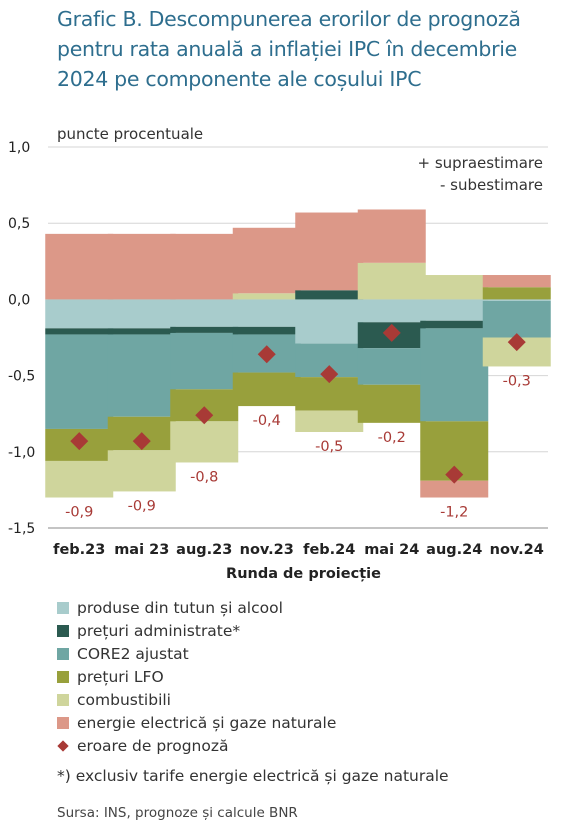  I want to click on legend-diamond-icon, so click(63, 745).